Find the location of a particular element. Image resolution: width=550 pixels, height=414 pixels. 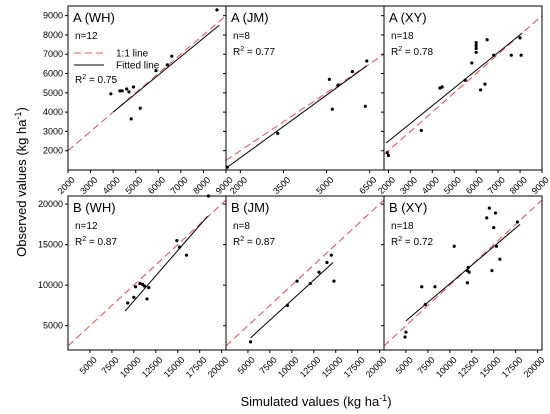

r-squared-label: R2 = 0.87 is located at coordinates (254, 242).